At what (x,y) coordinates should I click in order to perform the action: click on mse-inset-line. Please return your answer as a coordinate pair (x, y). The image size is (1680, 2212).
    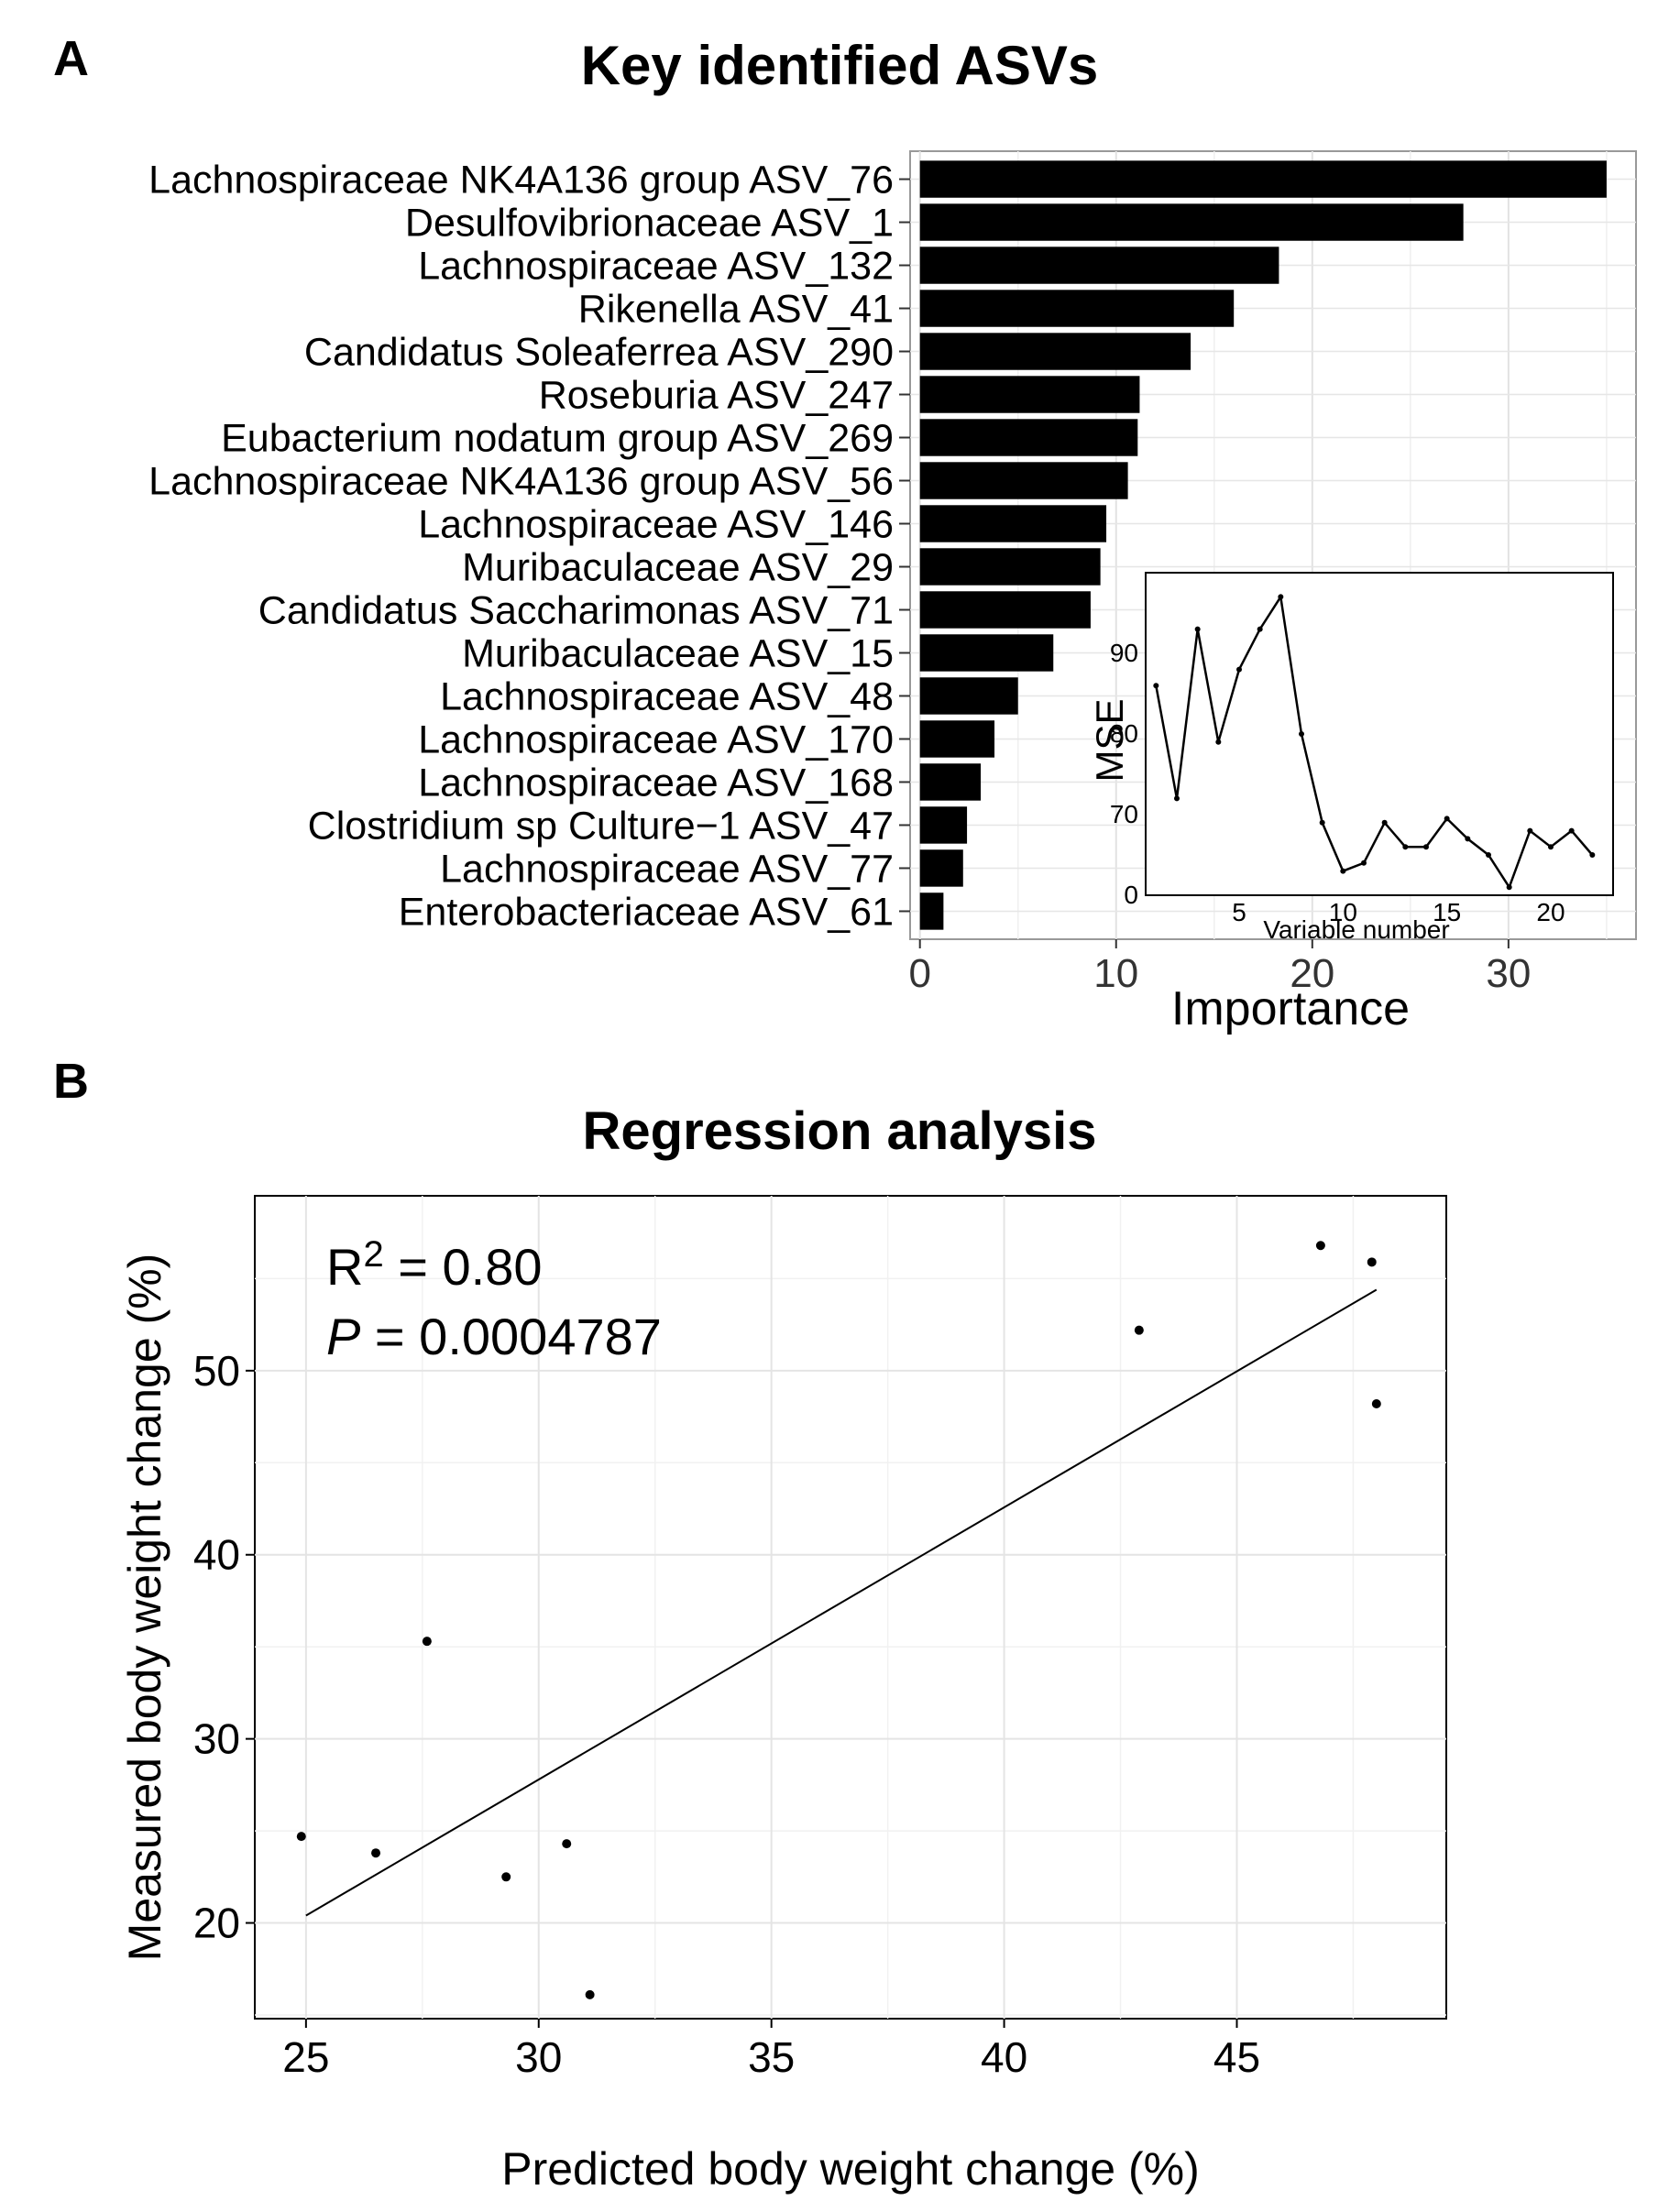
    Looking at the image, I should click on (1374, 741).